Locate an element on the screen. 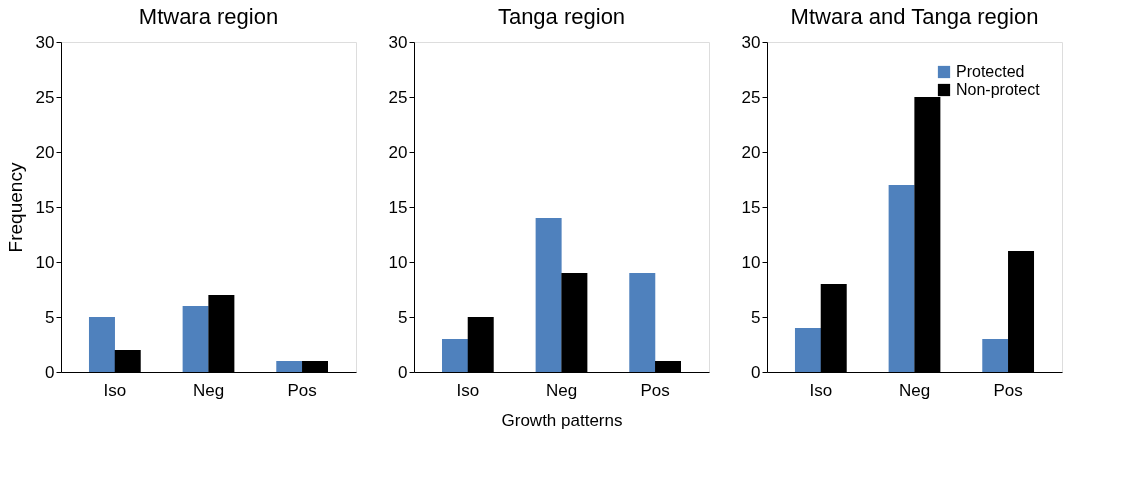 This screenshot has height=496, width=1142. chart-title: Mtwara region is located at coordinates (208, 16).